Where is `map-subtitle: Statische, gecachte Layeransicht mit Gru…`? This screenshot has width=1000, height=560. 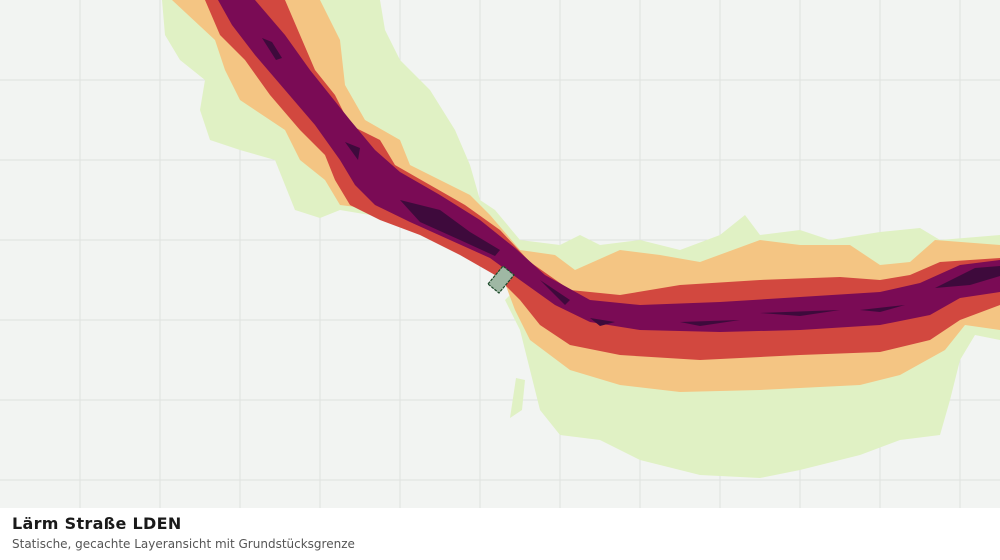 map-subtitle: Statische, gecachte Layeransicht mit Gru… is located at coordinates (183, 544).